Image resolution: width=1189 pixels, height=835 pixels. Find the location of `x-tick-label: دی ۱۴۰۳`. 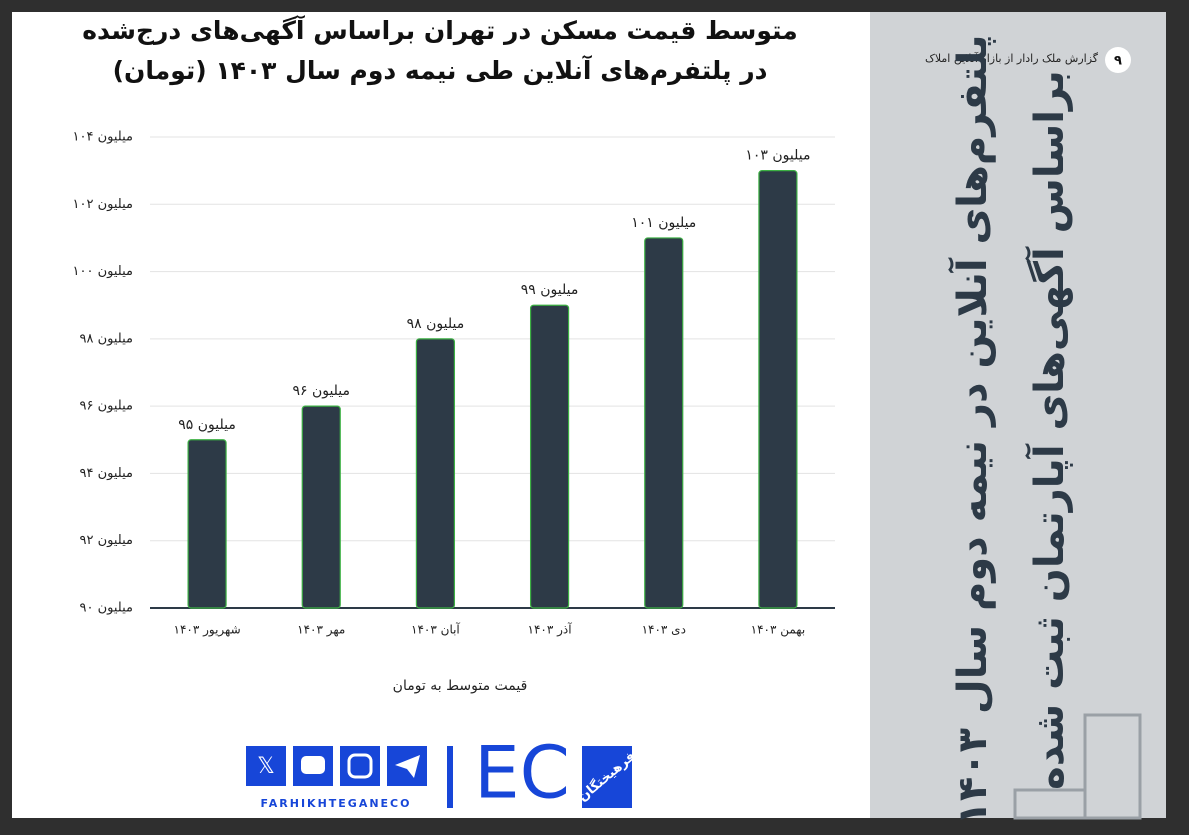

x-tick-label: دی ۱۴۰۳ is located at coordinates (664, 630).